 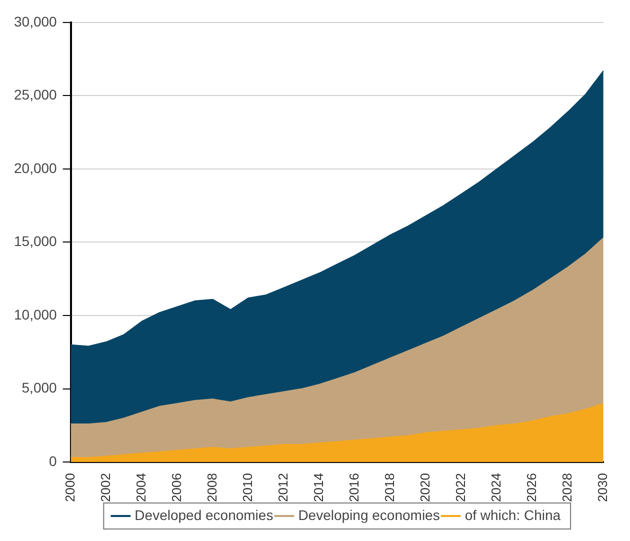 What do you see at coordinates (424, 487) in the screenshot?
I see `x-tick-label: 2020` at bounding box center [424, 487].